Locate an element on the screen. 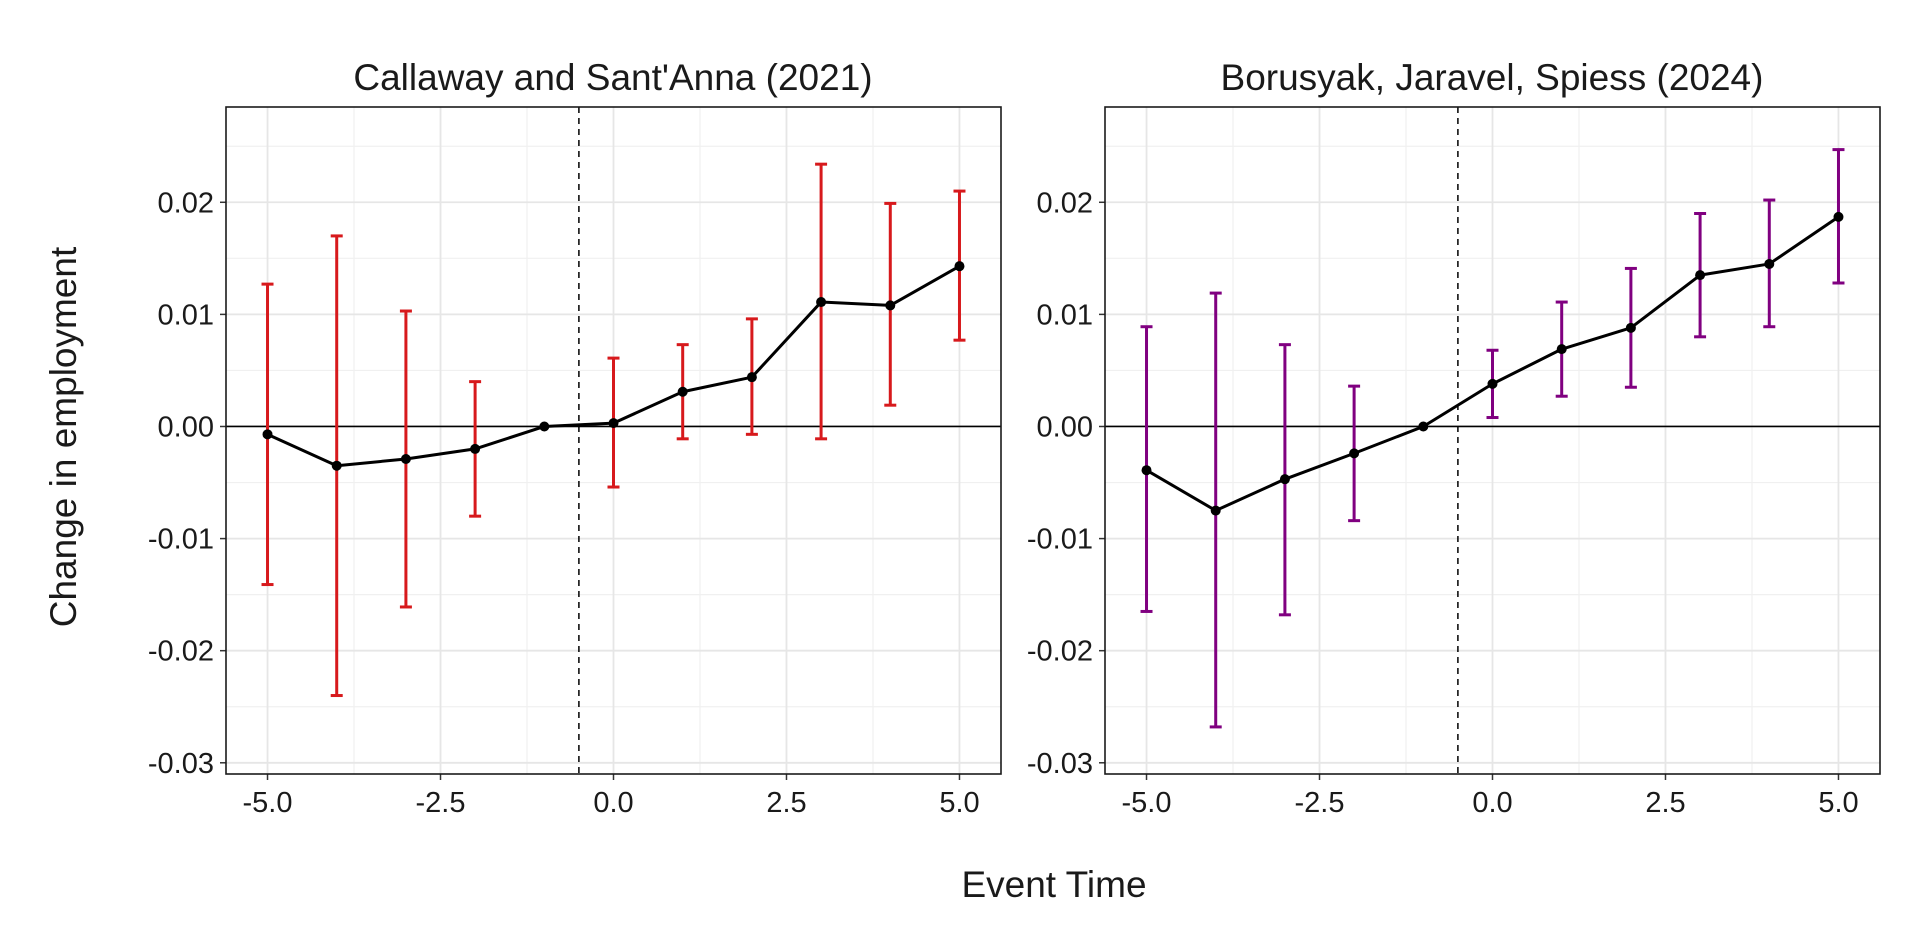 Image resolution: width=1920 pixels, height=950 pixels. panel-title: Callaway and Sant'Anna (2021) is located at coordinates (612, 77).